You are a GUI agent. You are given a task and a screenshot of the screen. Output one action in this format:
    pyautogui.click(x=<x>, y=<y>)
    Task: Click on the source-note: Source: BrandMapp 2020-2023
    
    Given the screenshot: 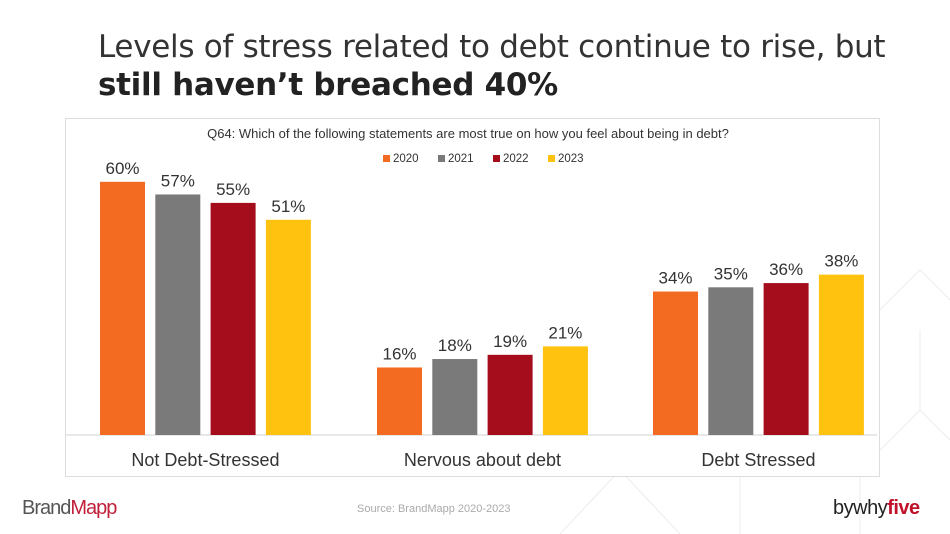 What is the action you would take?
    pyautogui.click(x=434, y=509)
    